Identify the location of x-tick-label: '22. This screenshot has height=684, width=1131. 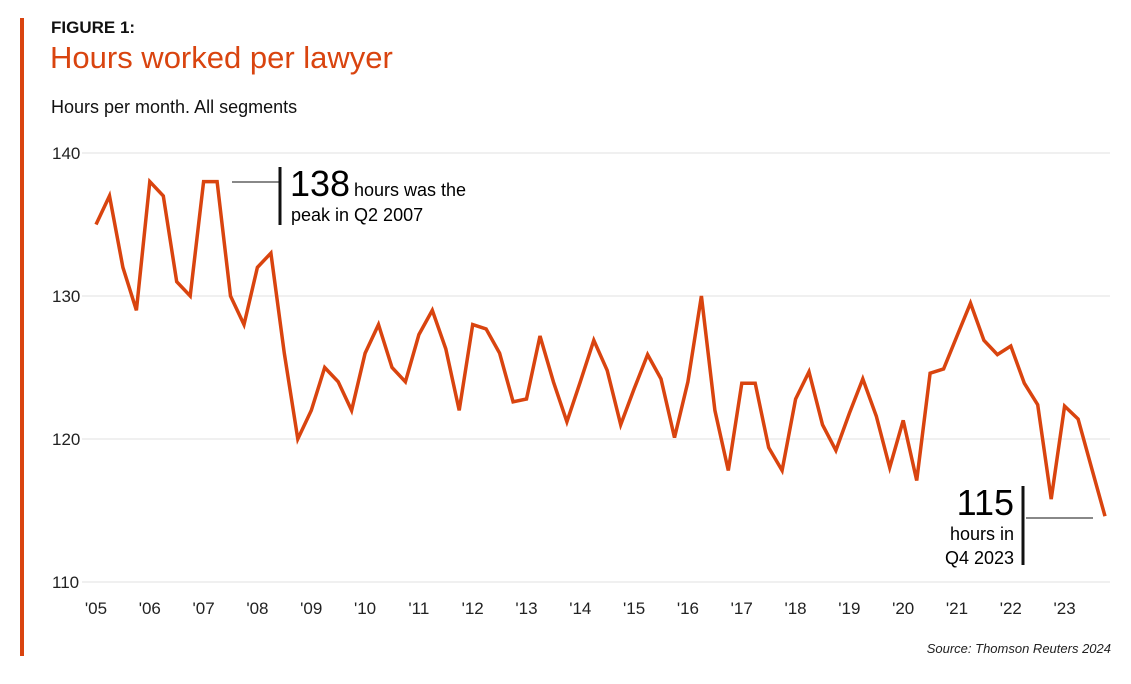
(1011, 608).